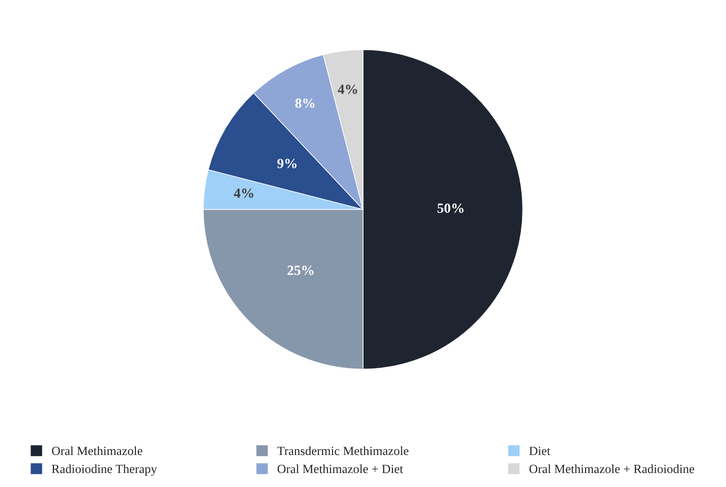 This screenshot has height=487, width=726. Describe the element at coordinates (286, 163) in the screenshot. I see `data-label: 9%` at that location.